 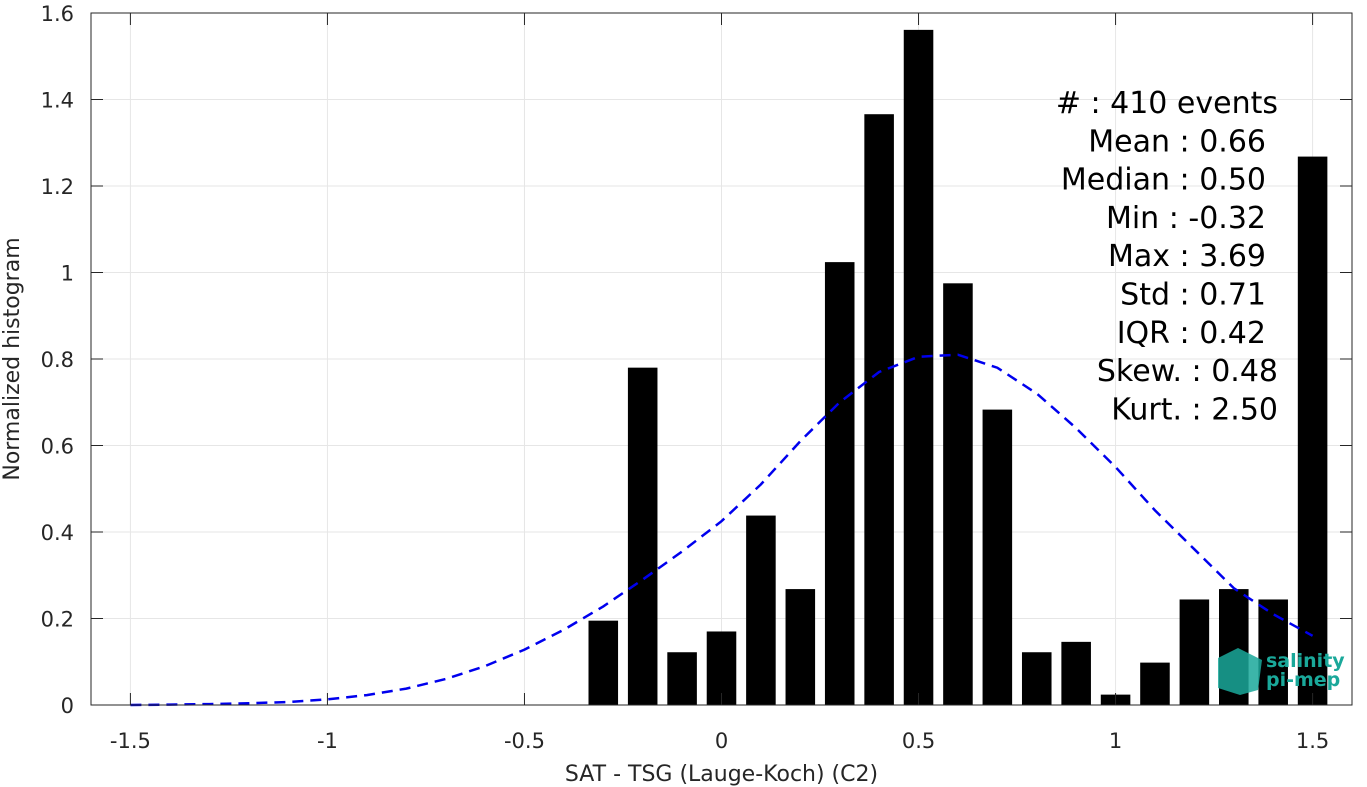 I want to click on stat-line: IQR : 0.42, so click(x=1191, y=333).